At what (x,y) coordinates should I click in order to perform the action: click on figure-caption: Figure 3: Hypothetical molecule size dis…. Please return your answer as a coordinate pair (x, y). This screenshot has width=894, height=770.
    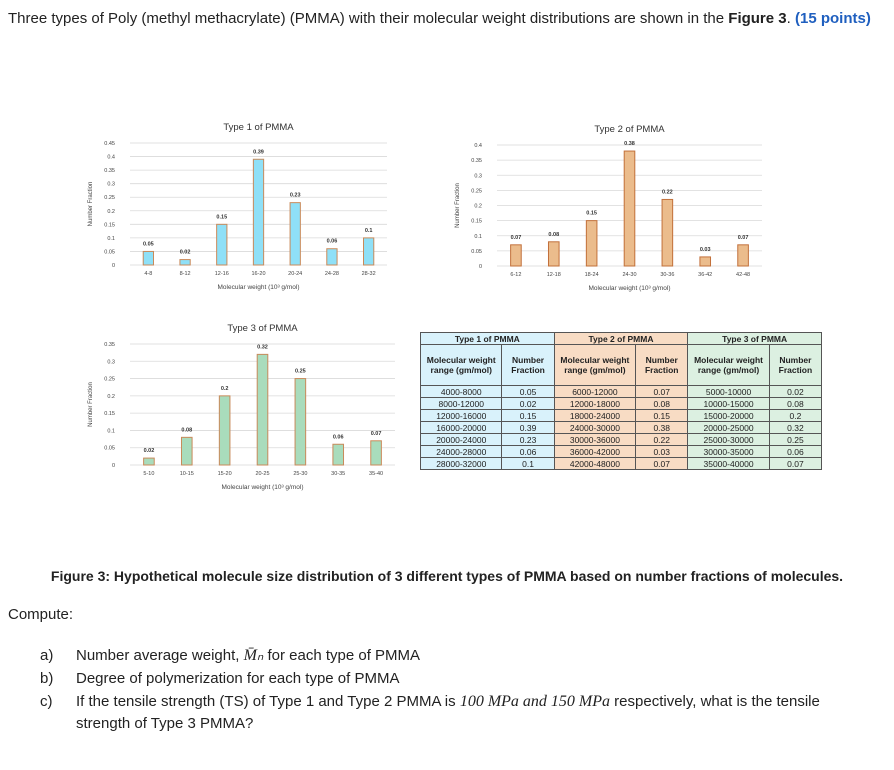
    Looking at the image, I should click on (447, 576).